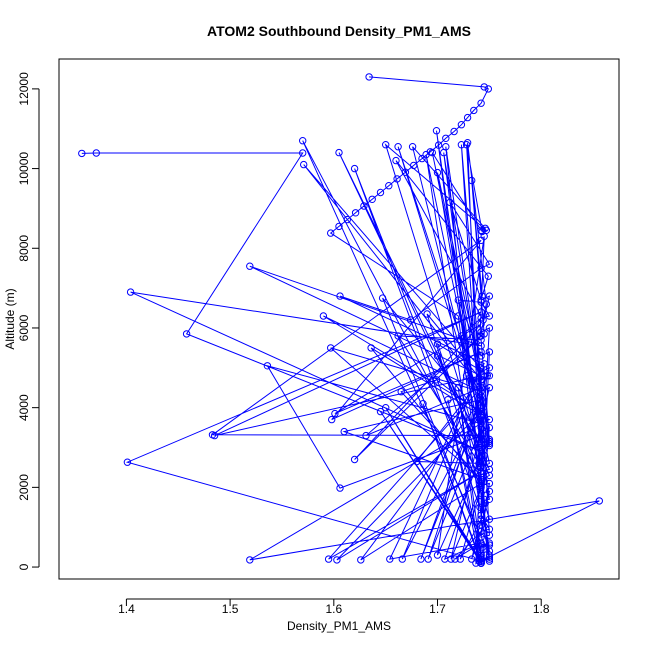 The width and height of the screenshot is (650, 650). I want to click on y-axis-label: Altitude (m), so click(10, 318).